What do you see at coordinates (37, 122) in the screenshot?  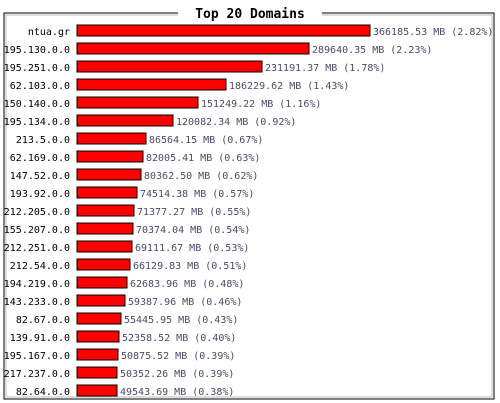 I see `category-label: 195.134.0.0` at bounding box center [37, 122].